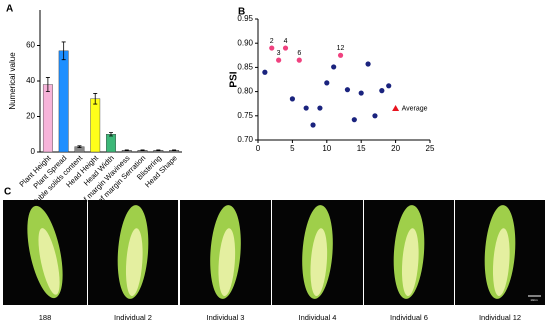  What do you see at coordinates (245, 91) in the screenshot?
I see `y-tick-label: 0.80` at bounding box center [245, 91].